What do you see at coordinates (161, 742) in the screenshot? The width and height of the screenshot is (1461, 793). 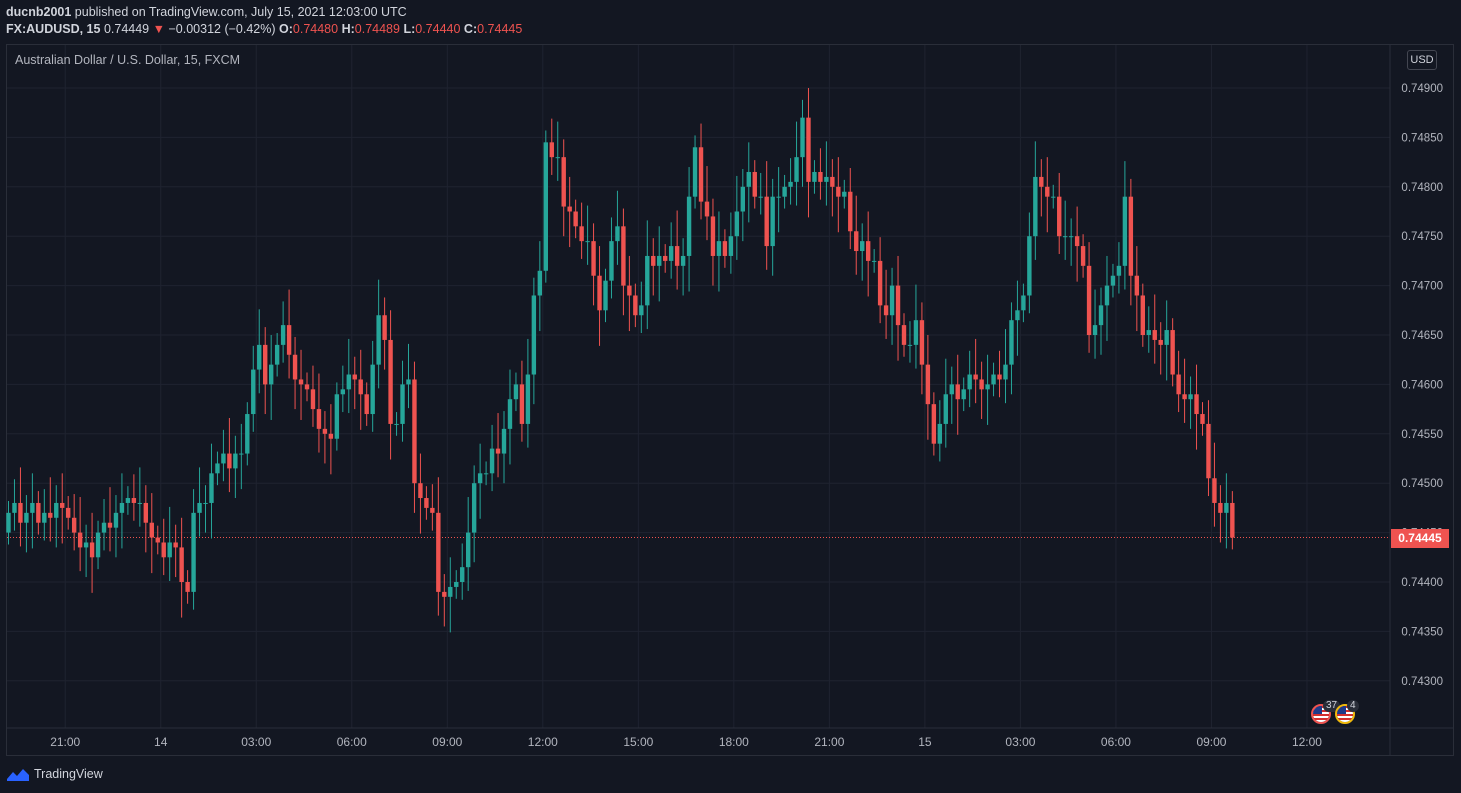 I see `x-tick-label: 14` at bounding box center [161, 742].